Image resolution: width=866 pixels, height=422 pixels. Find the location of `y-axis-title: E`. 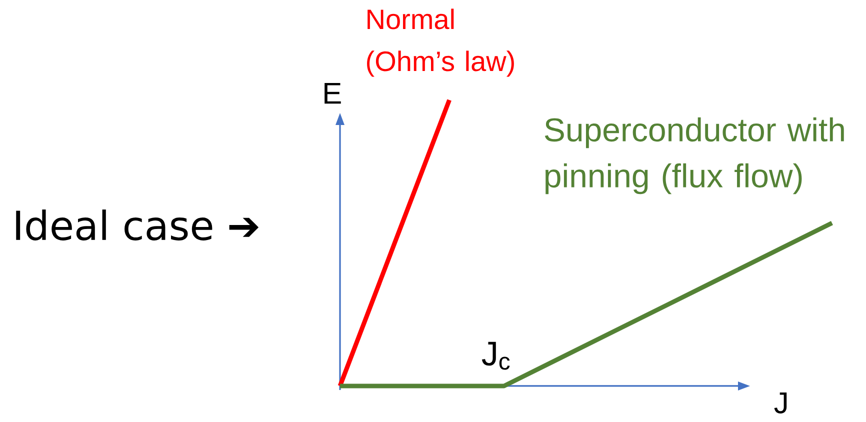

y-axis-title: E is located at coordinates (332, 93).